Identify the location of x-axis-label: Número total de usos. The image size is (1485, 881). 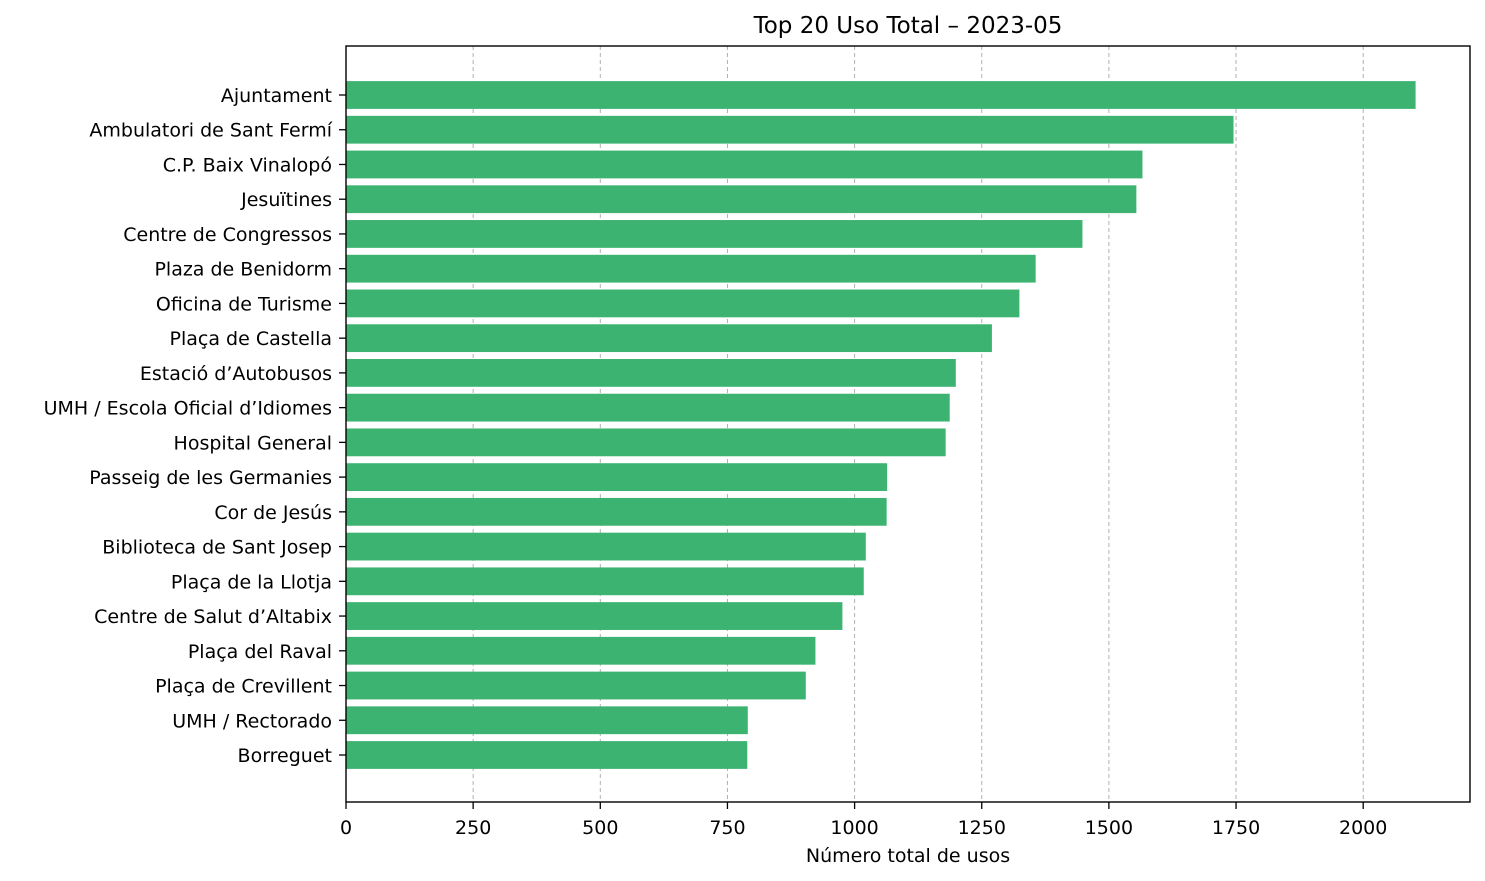
(908, 856).